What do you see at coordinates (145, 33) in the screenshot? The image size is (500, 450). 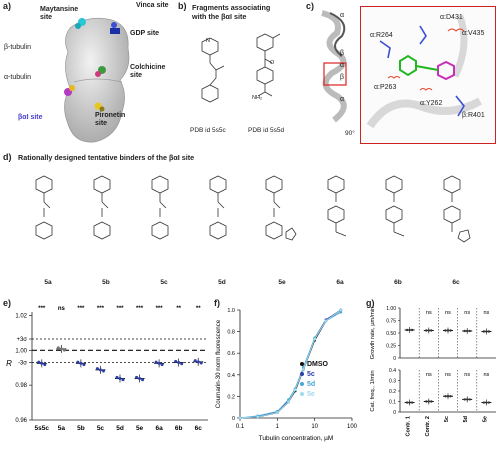 I see `gdp-site-label: GDP site` at bounding box center [145, 33].